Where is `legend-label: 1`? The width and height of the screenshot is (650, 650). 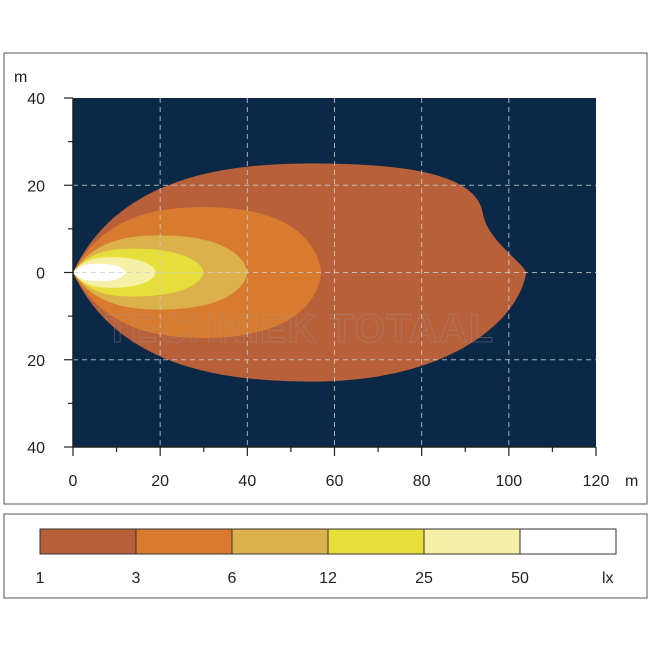 legend-label: 1 is located at coordinates (40, 578).